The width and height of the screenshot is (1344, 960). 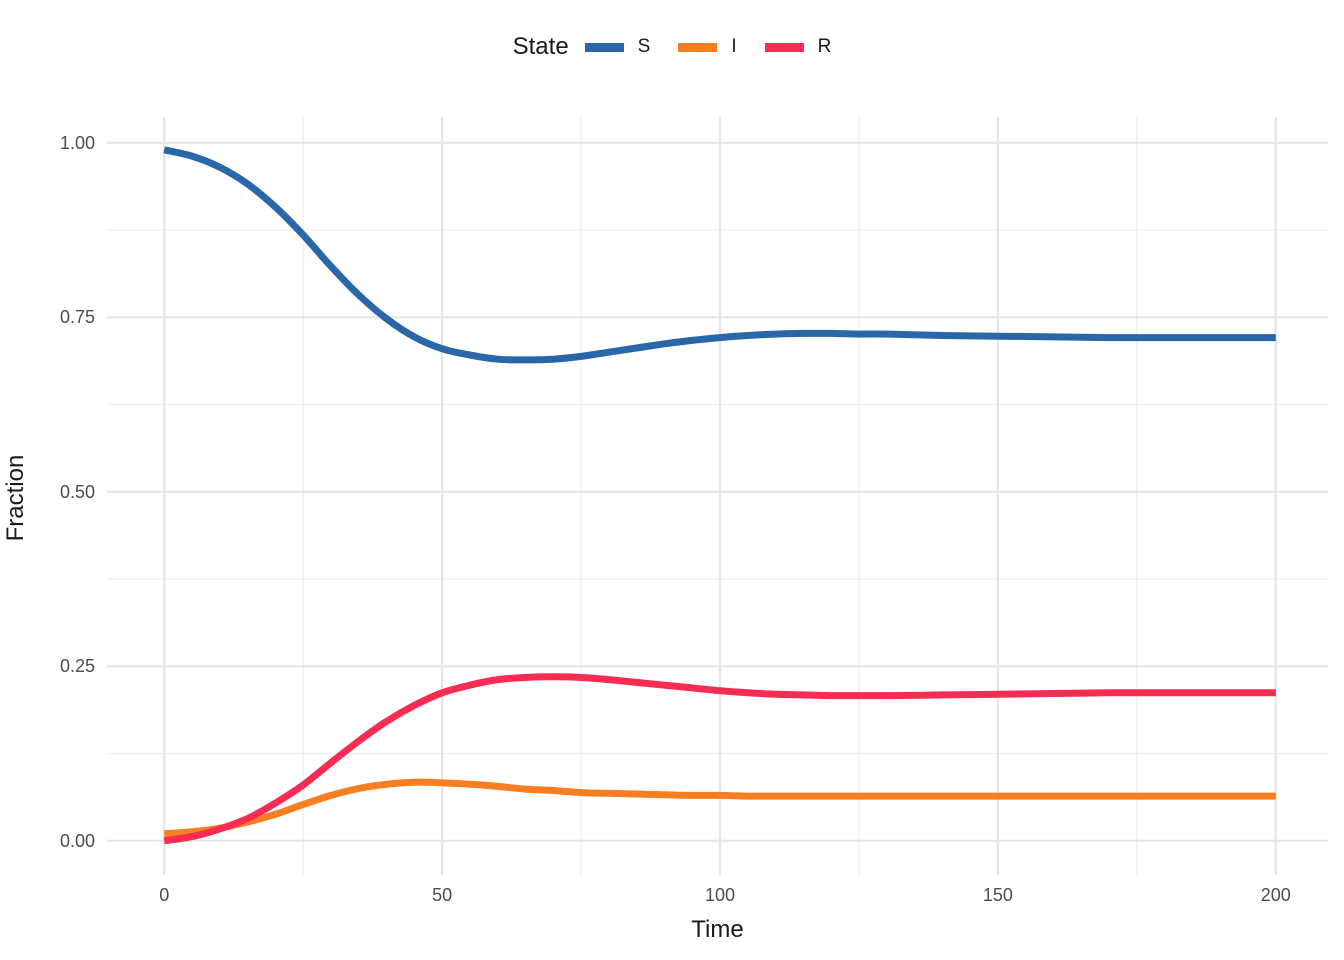 I want to click on y-tick-label-0.25: 0.25, so click(x=77, y=666).